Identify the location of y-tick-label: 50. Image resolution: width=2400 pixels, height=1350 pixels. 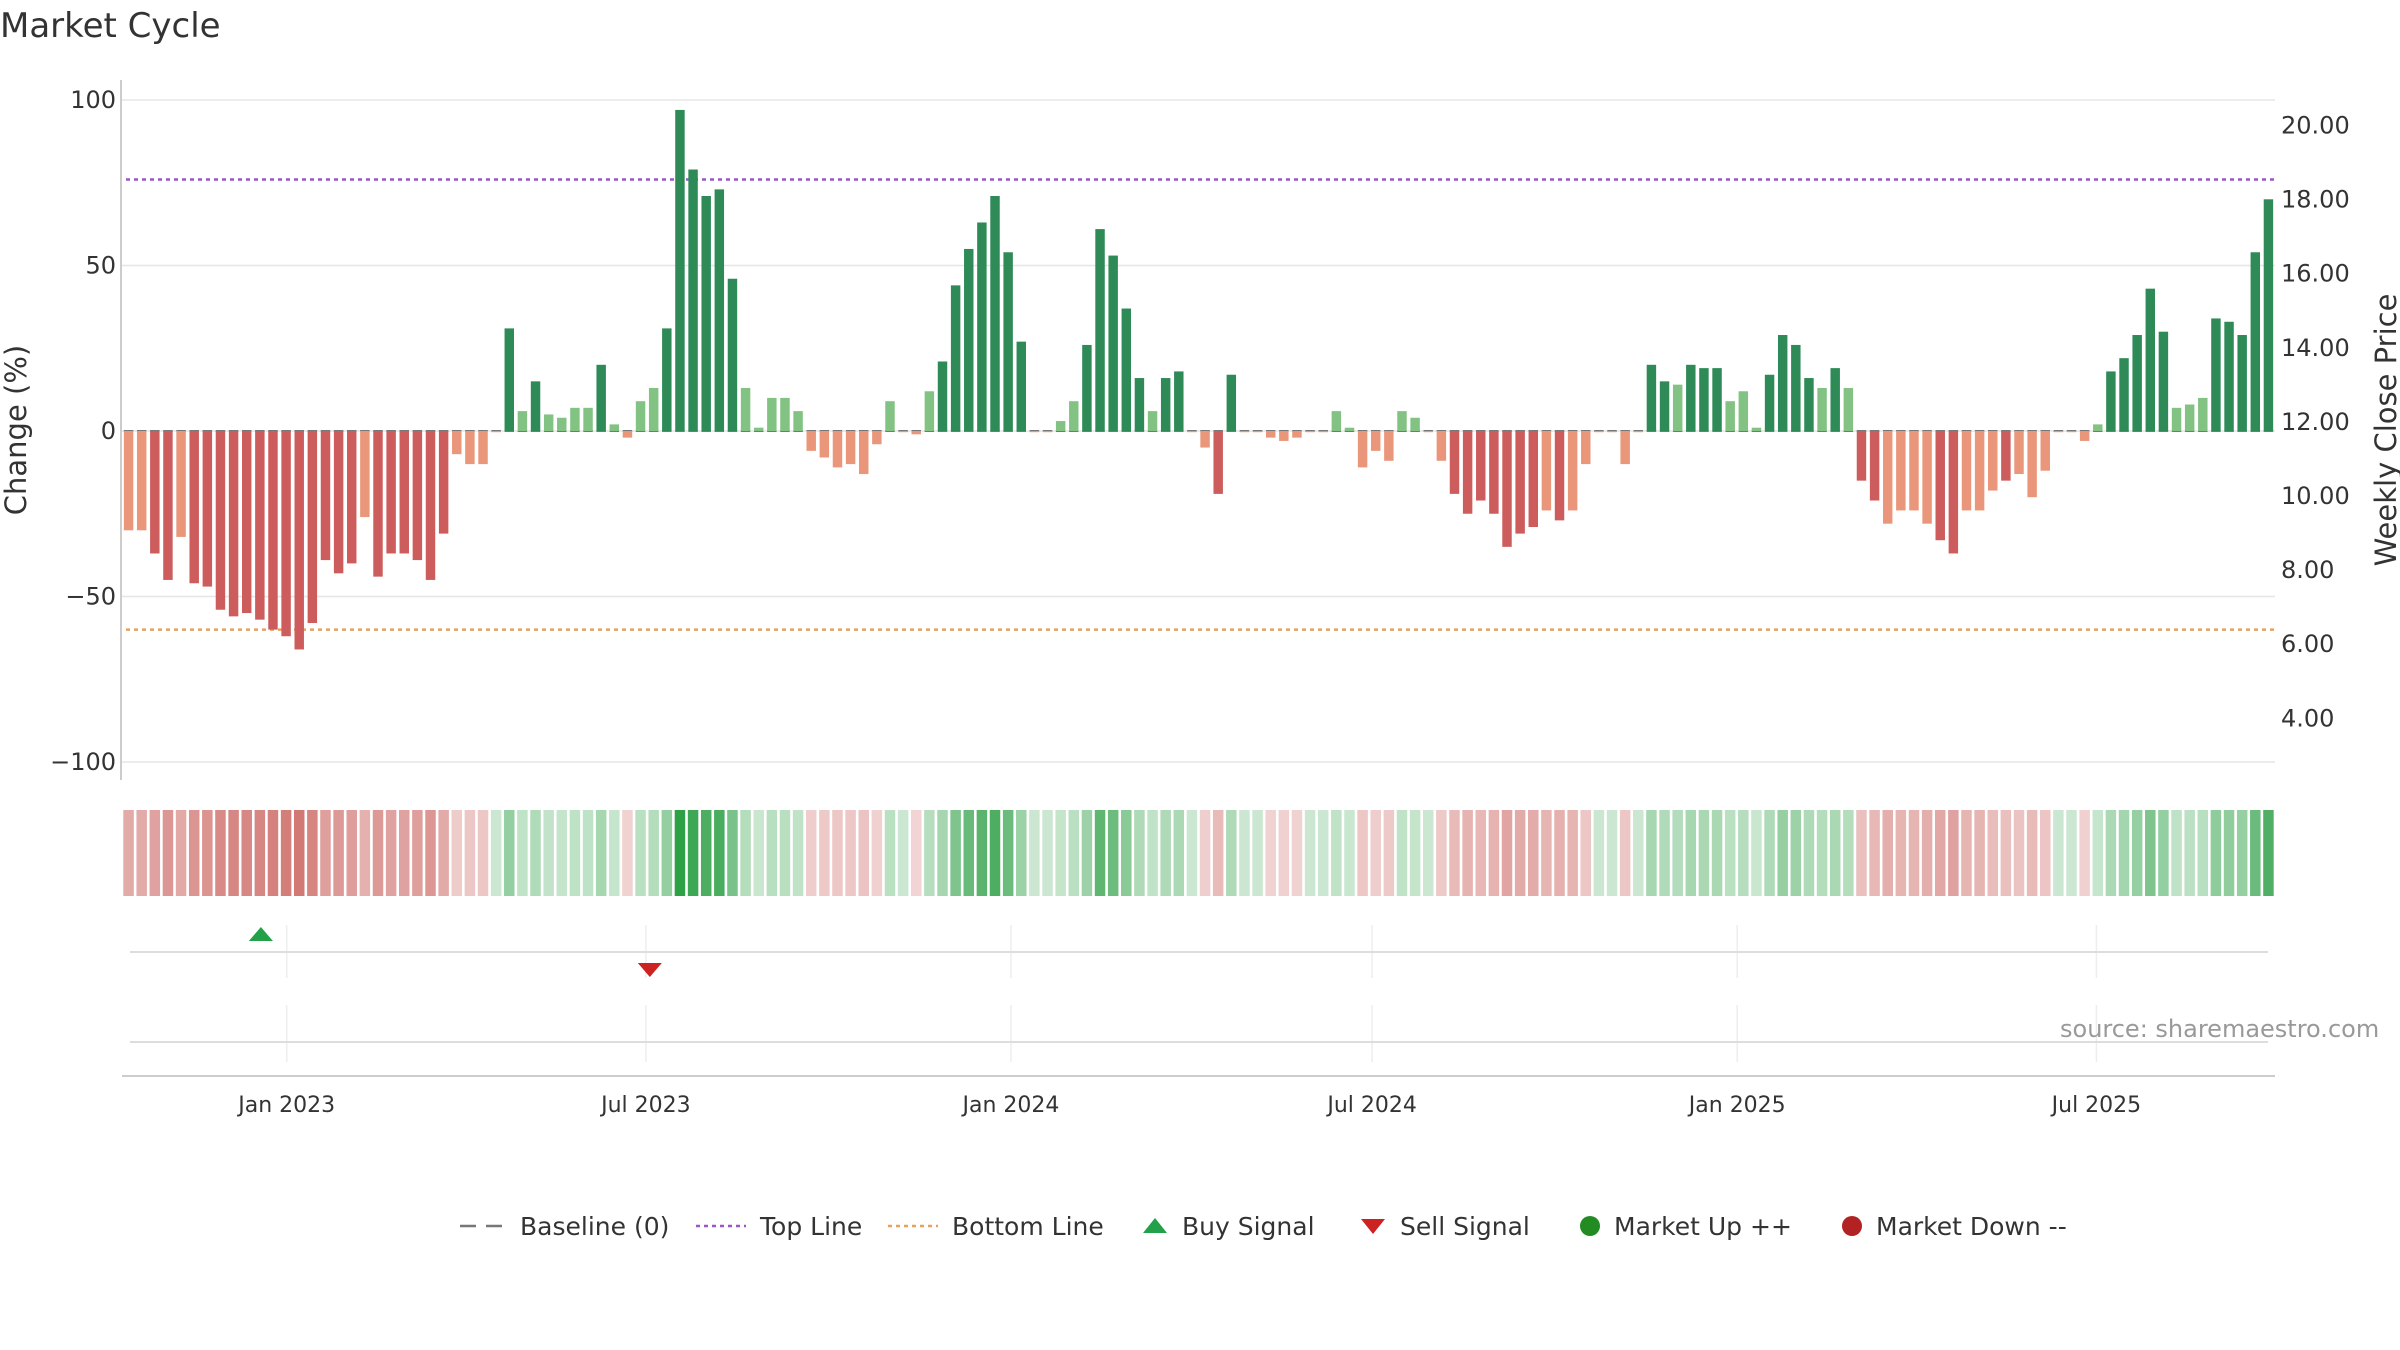
(100, 266).